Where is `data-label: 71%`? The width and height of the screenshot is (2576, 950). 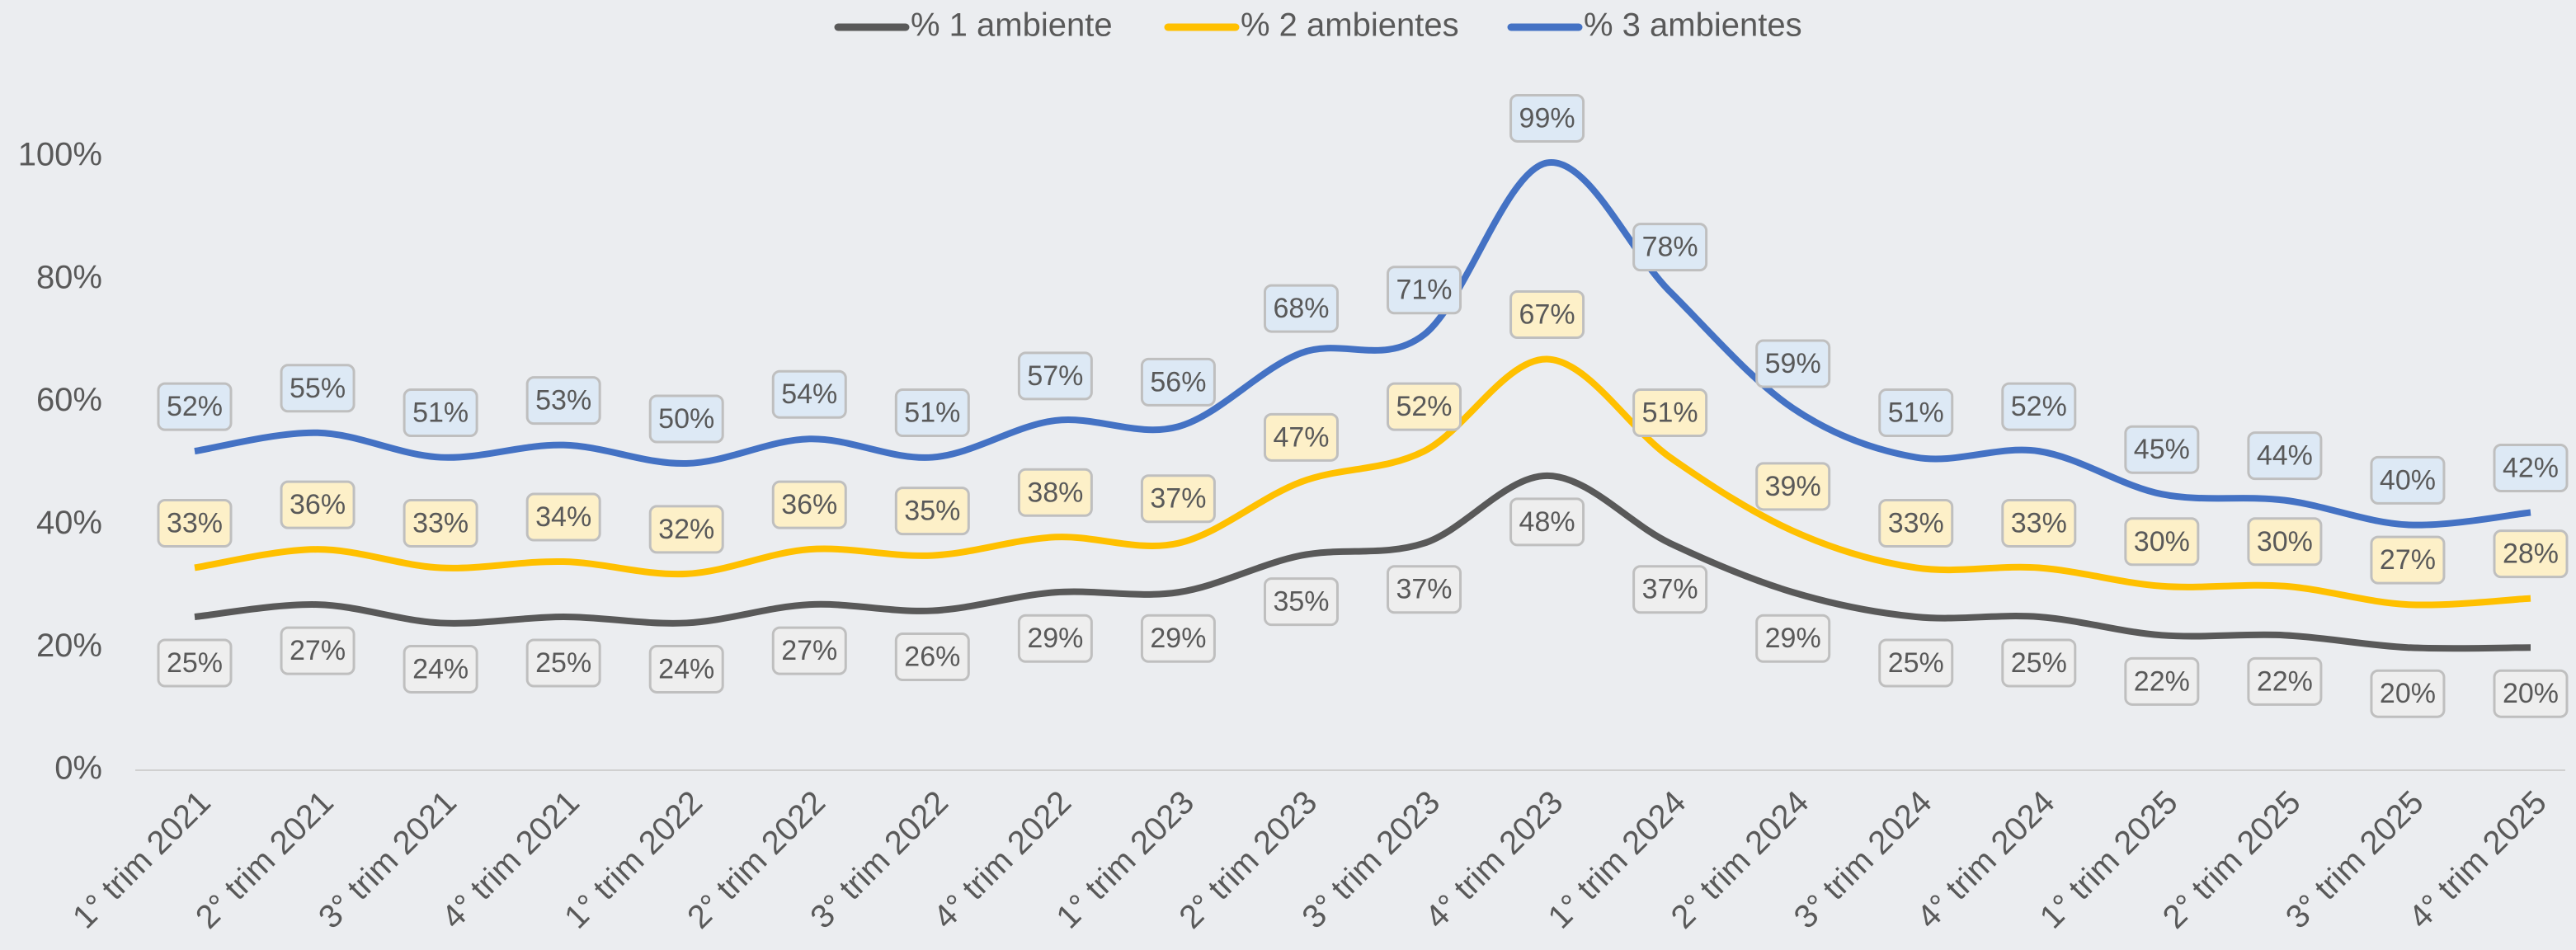 data-label: 71% is located at coordinates (1424, 290).